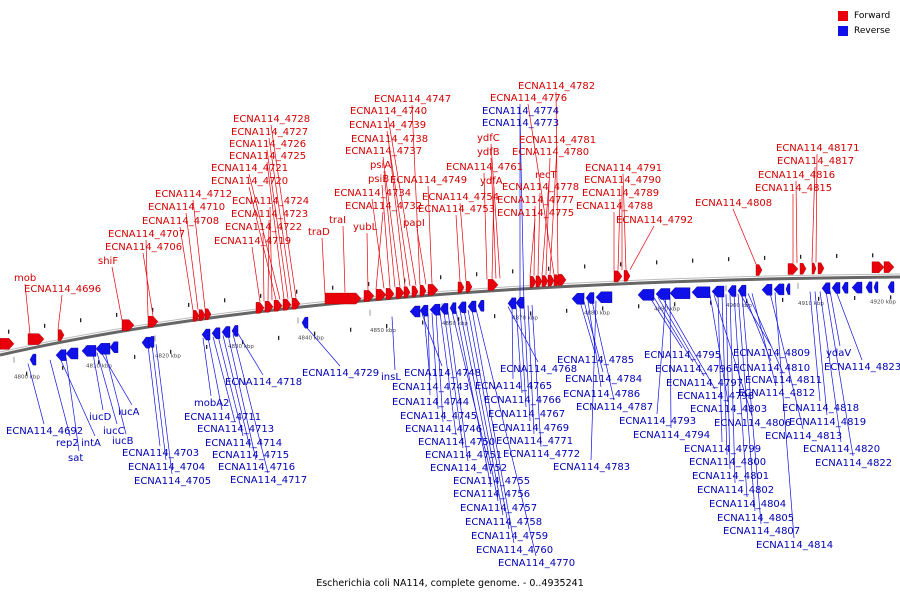 This screenshot has width=900, height=600. Describe the element at coordinates (771, 368) in the screenshot. I see `reverse-gene-label: ECNA114_4810` at that location.